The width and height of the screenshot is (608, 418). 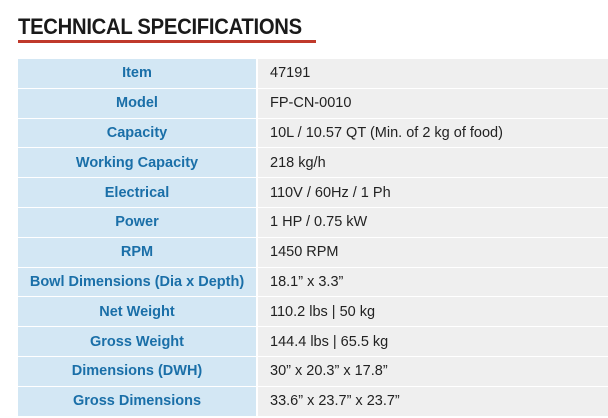 I want to click on spec-row: Dimensions (DWH) 30” x 20.3” x 17.8”, so click(x=313, y=371).